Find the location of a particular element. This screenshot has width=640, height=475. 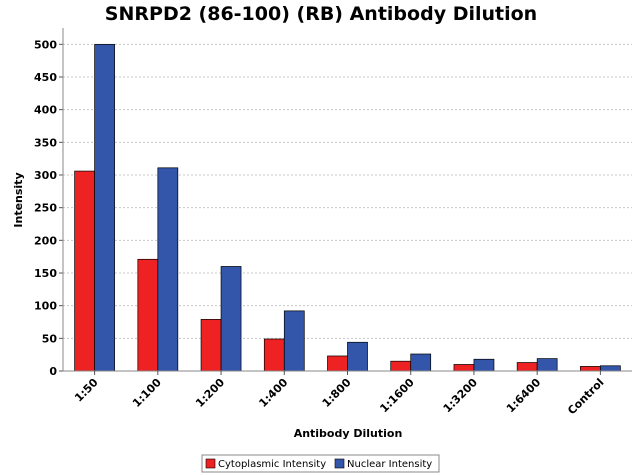

y-tick-label: 400 is located at coordinates (45, 110).